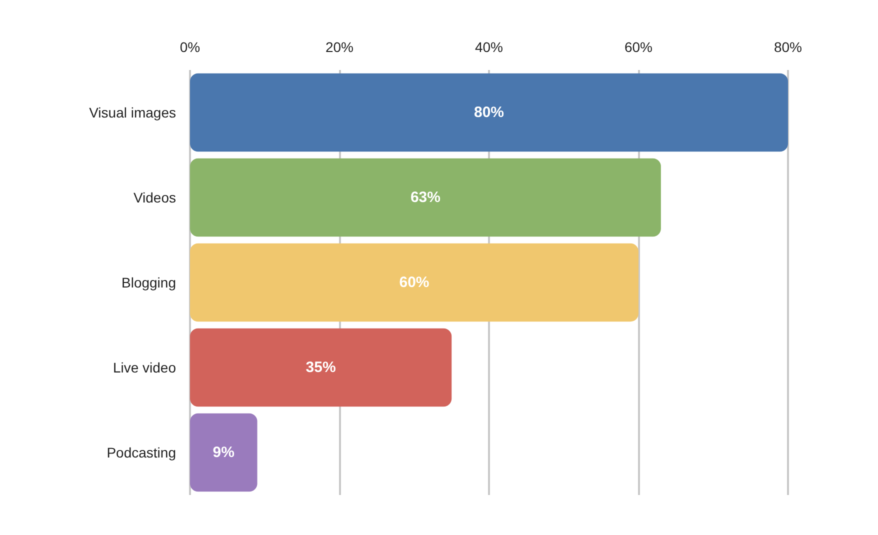 This screenshot has width=878, height=535. What do you see at coordinates (149, 282) in the screenshot?
I see `y-tick-label: Blogging` at bounding box center [149, 282].